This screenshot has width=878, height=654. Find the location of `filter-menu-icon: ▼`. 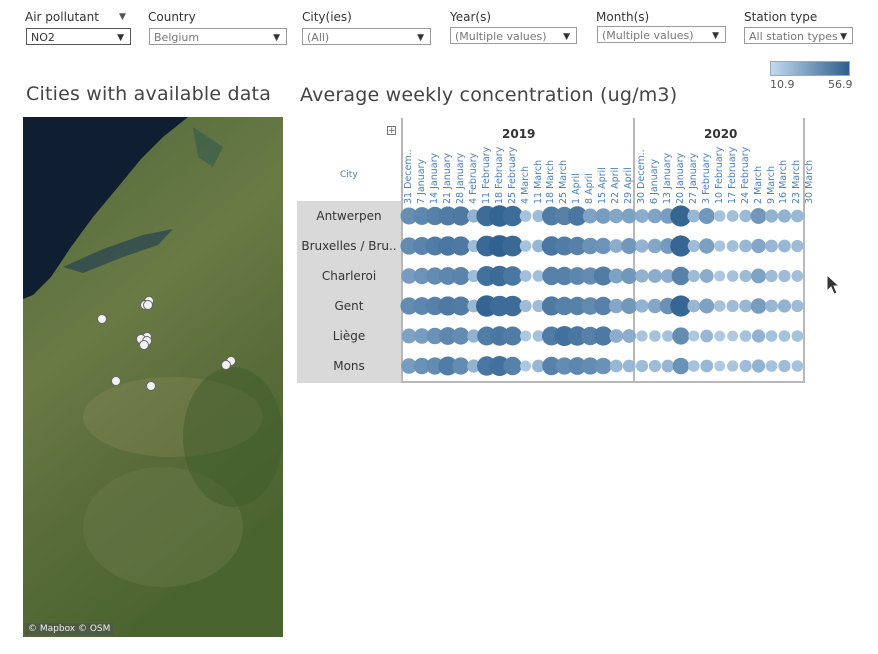

filter-menu-icon: ▼ is located at coordinates (122, 17).